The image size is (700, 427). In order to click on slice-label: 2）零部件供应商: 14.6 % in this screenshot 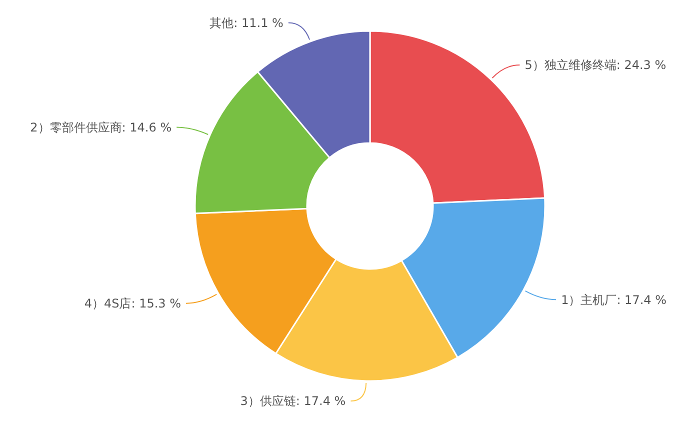, I will do `click(101, 127)`.